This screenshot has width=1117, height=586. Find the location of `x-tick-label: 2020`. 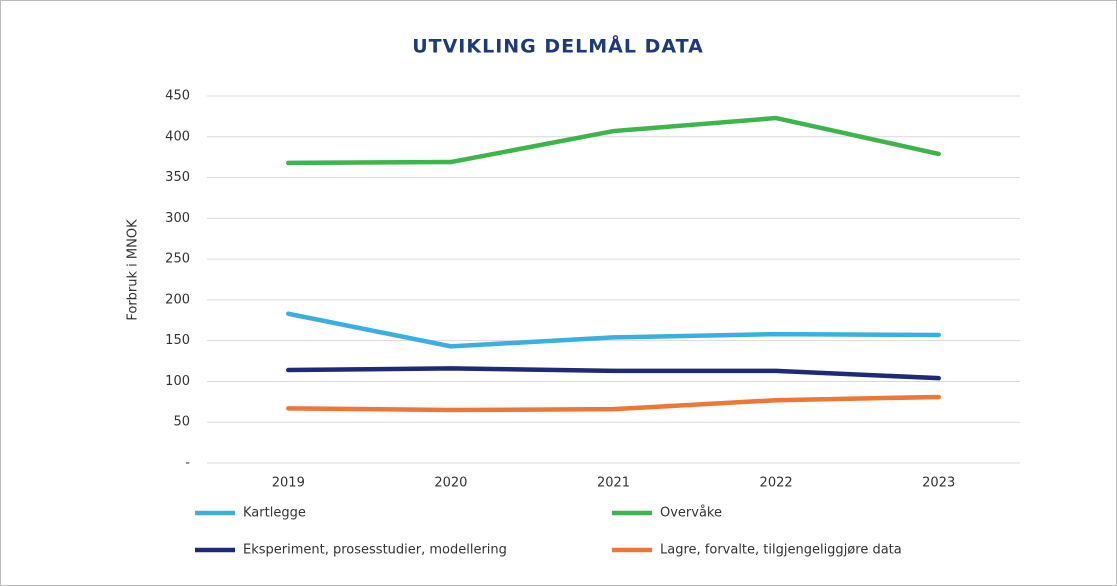

x-tick-label: 2020 is located at coordinates (450, 483).